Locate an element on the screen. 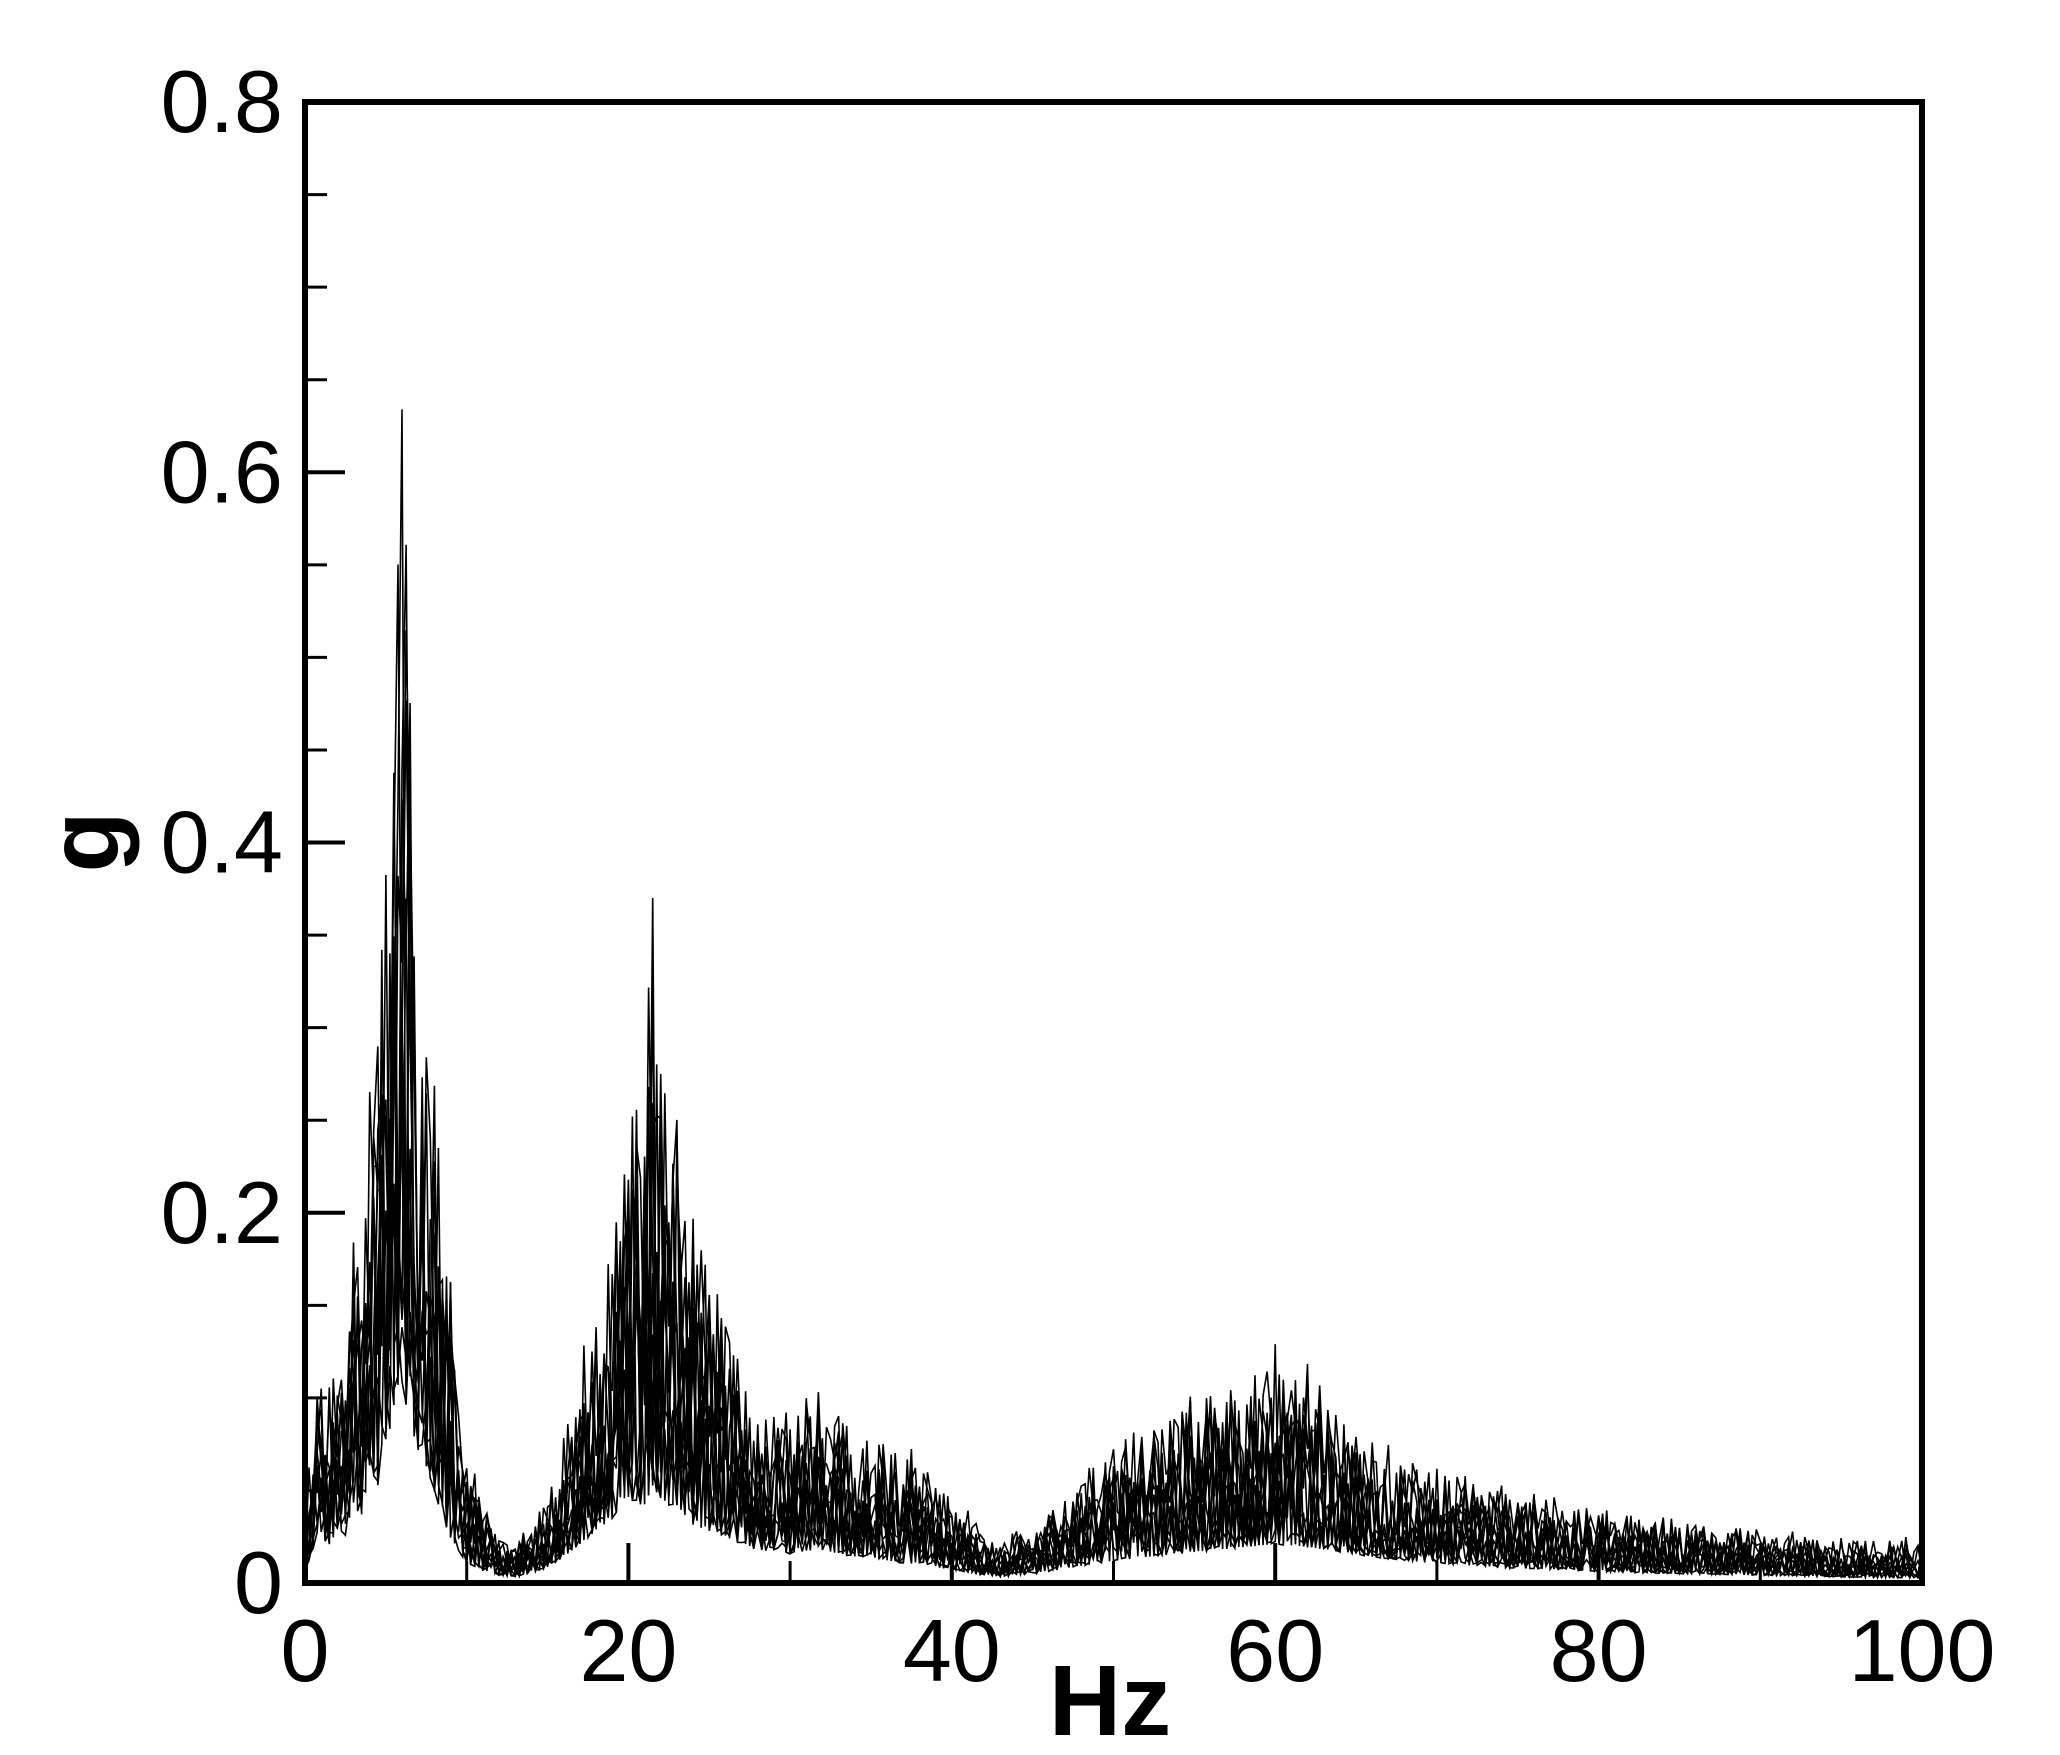  x-tick-label: 0 is located at coordinates (305, 1650).